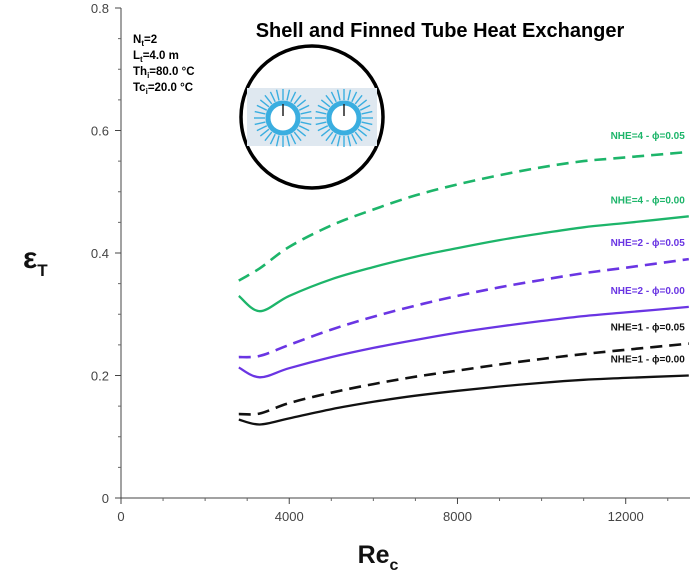 The height and width of the screenshot is (586, 700). What do you see at coordinates (139, 88) in the screenshot?
I see `parameter-symbol: Tc` at bounding box center [139, 88].